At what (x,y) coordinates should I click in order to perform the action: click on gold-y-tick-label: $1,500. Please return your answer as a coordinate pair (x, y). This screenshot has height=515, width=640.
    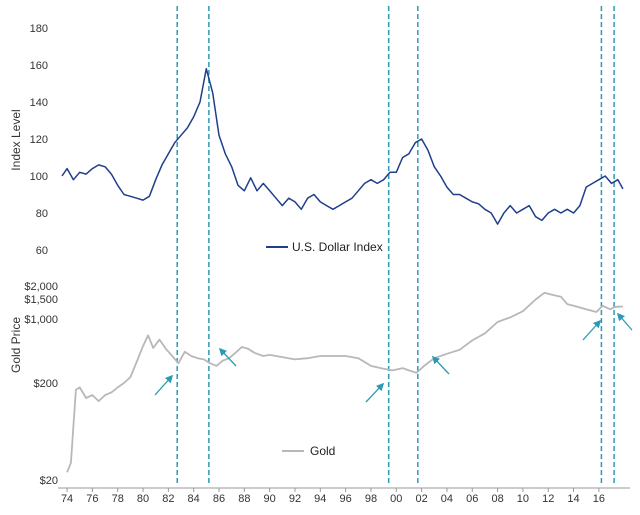
    Looking at the image, I should click on (41, 300).